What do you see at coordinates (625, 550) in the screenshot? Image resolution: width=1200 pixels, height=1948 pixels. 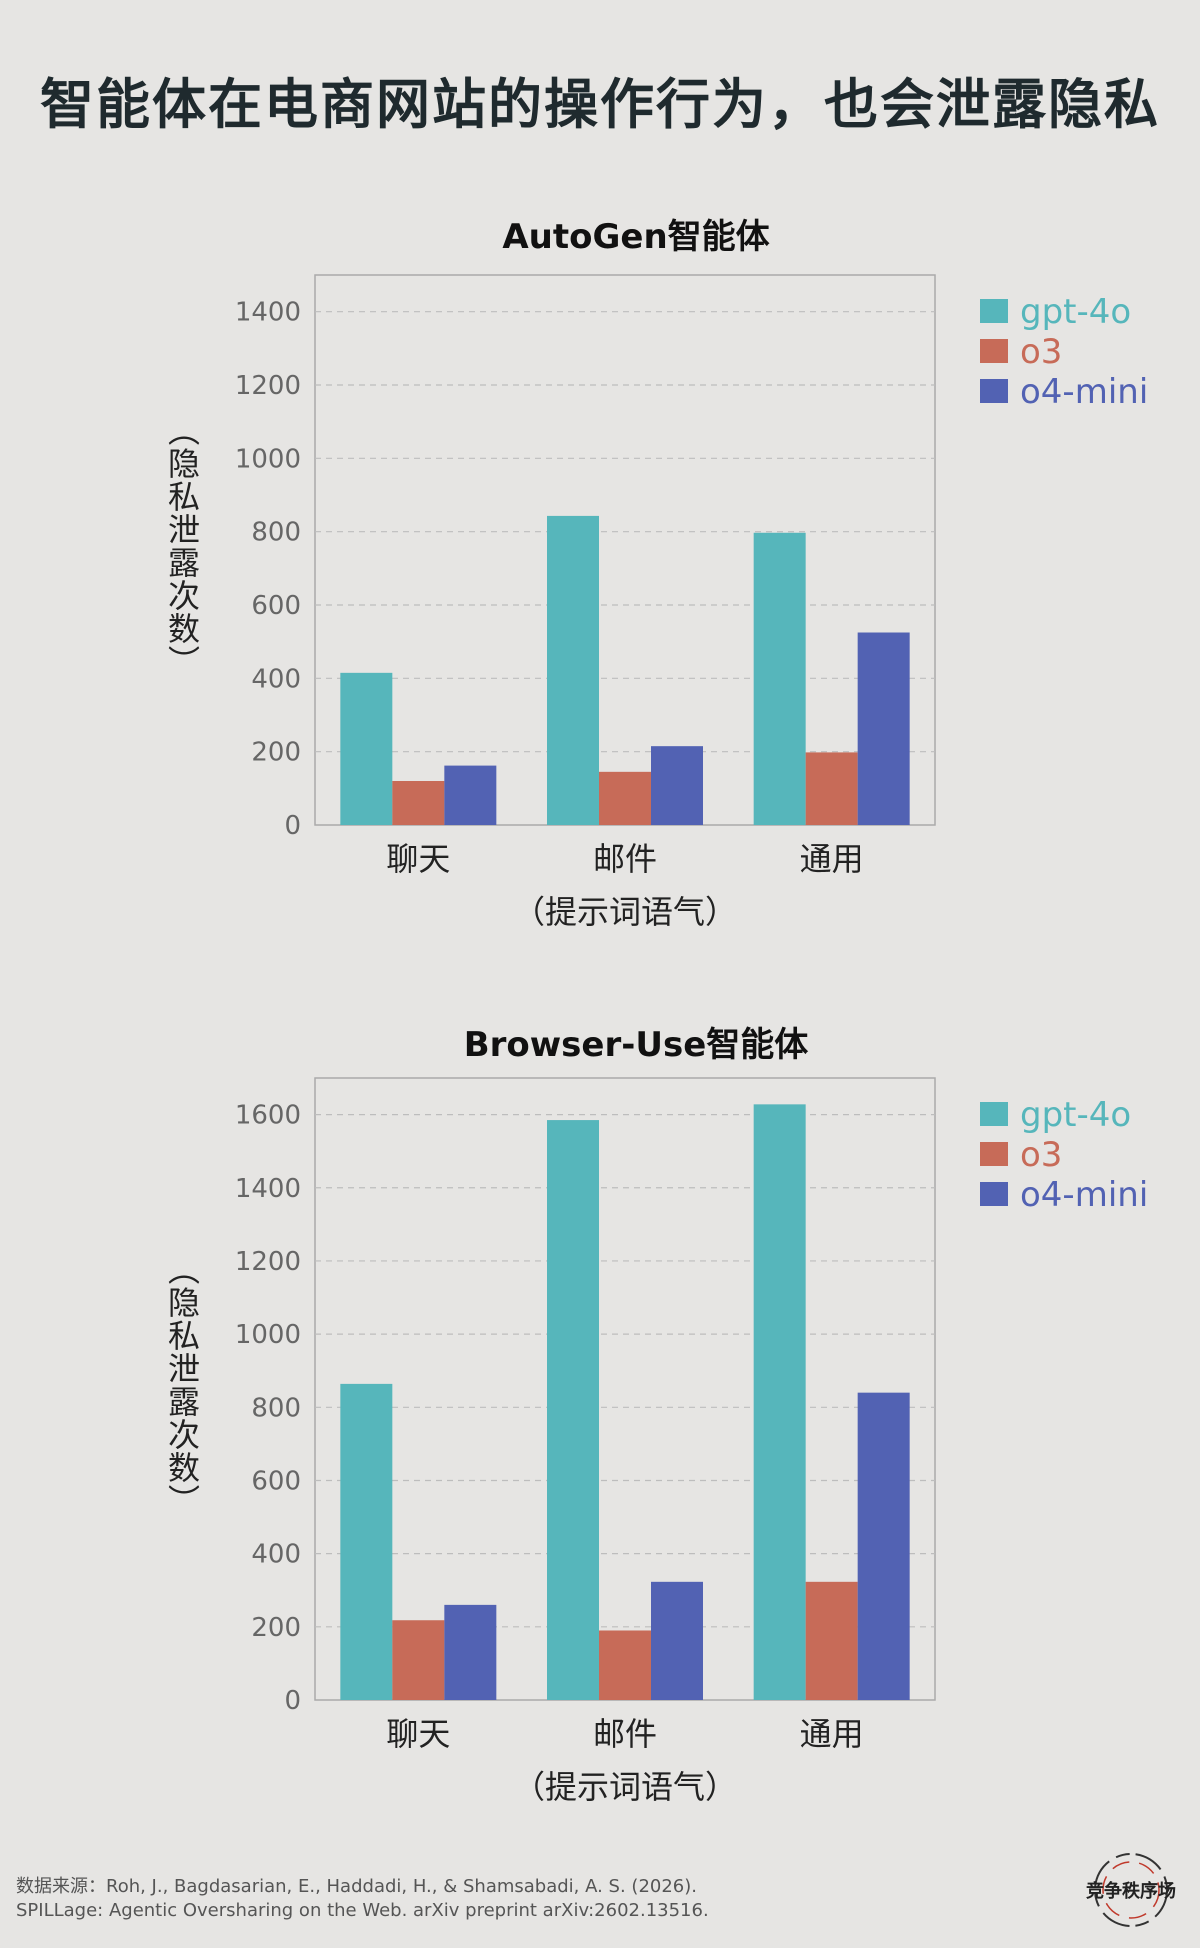 I see `plot-frame` at bounding box center [625, 550].